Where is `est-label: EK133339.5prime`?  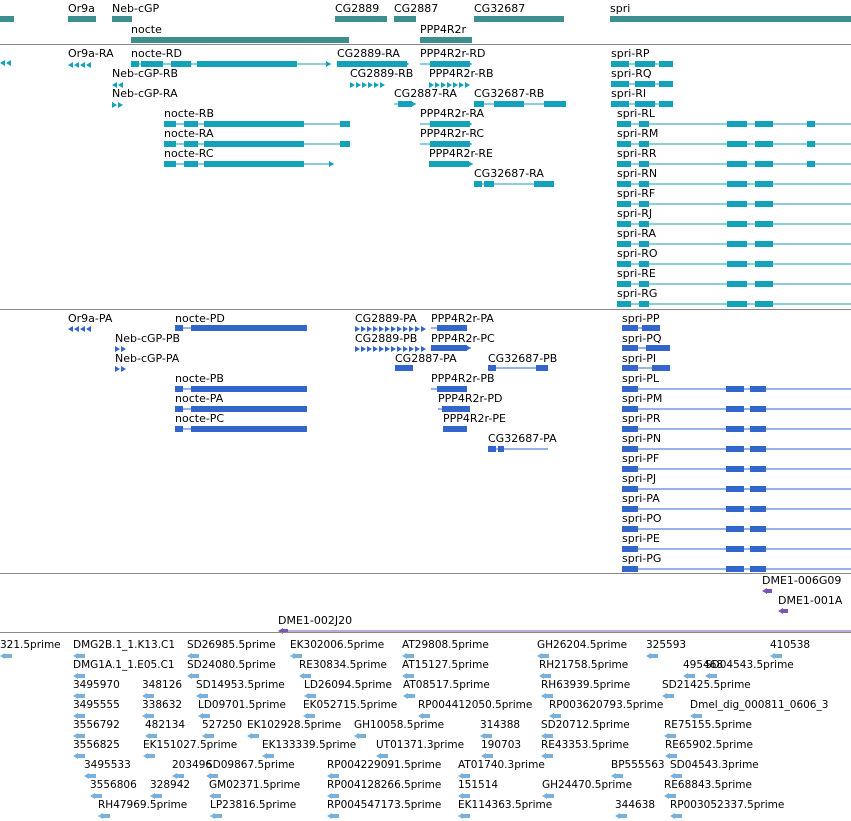 est-label: EK133339.5prime is located at coordinates (309, 745).